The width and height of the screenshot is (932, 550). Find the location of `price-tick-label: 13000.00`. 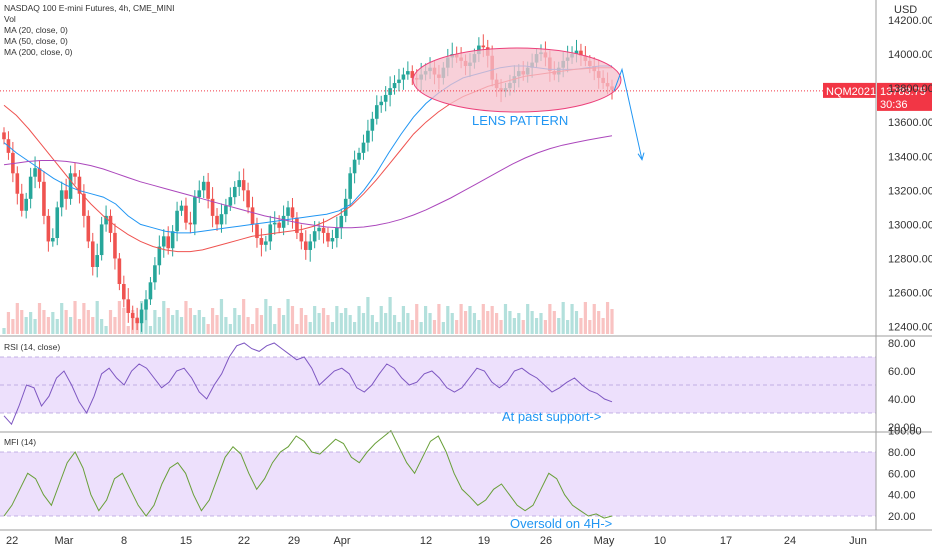

price-tick-label: 13000.00 is located at coordinates (910, 225).